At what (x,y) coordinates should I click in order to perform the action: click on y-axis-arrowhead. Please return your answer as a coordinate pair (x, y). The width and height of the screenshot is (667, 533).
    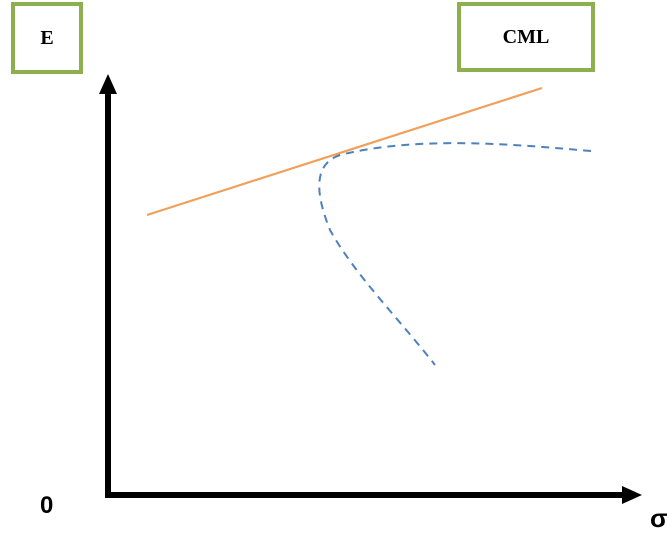
    Looking at the image, I should click on (108, 84).